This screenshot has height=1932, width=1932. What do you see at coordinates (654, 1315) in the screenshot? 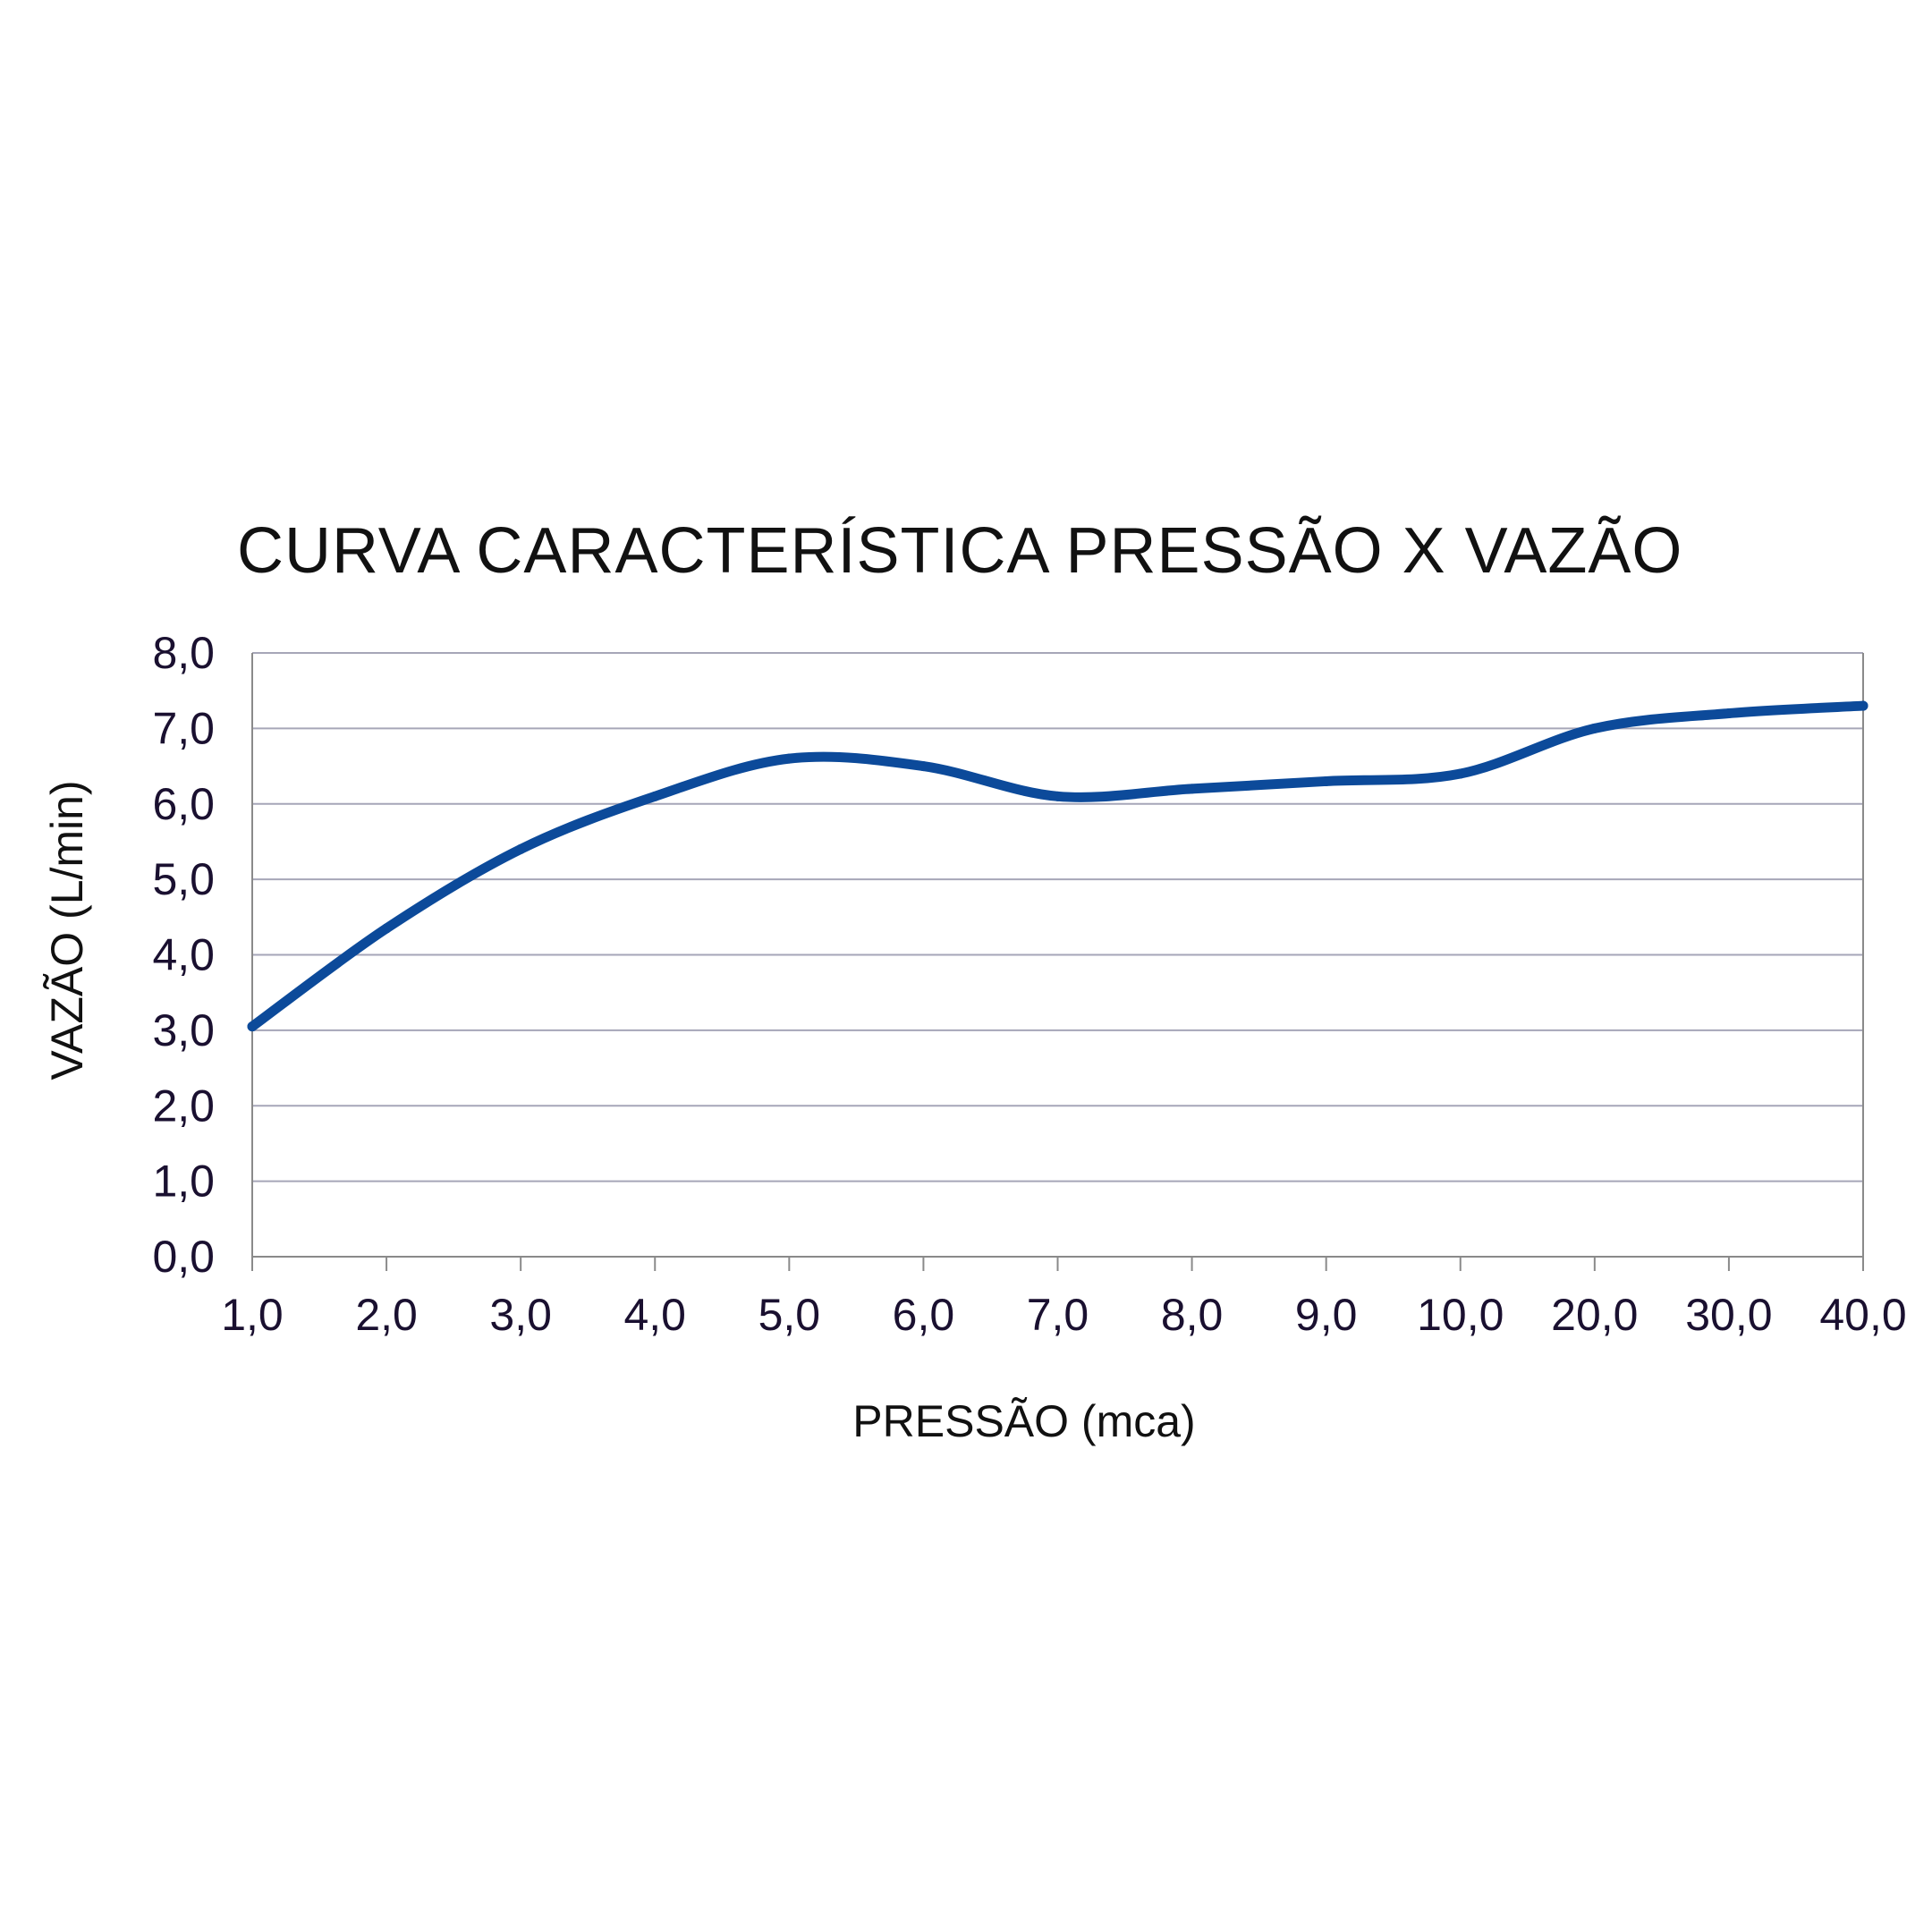
I see `x-tick-label: 4,0` at bounding box center [654, 1315].